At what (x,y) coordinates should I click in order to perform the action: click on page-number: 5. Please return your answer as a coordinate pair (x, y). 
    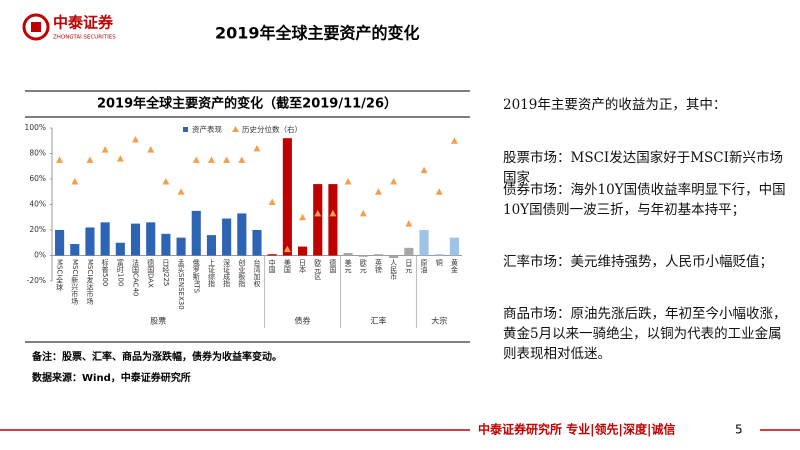
    Looking at the image, I should click on (739, 430).